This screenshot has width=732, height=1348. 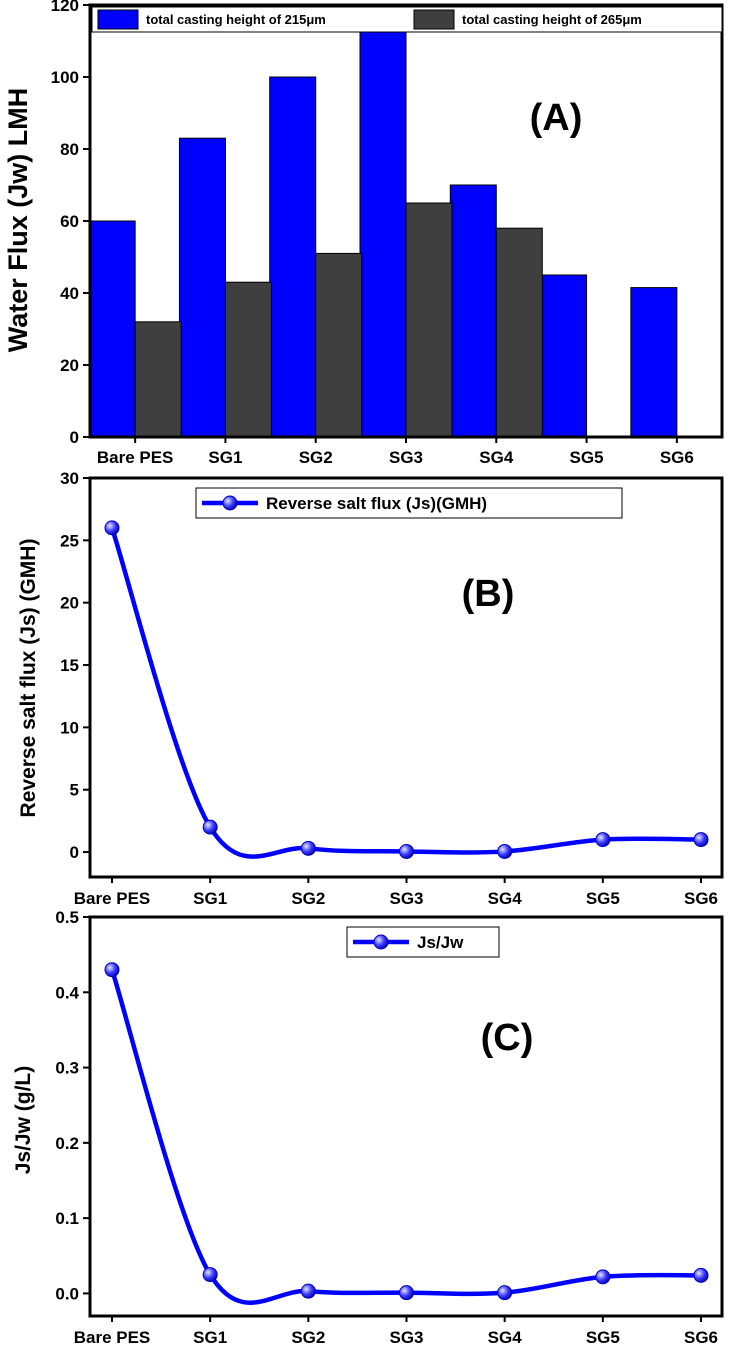 What do you see at coordinates (74, 790) in the screenshot?
I see `y-tick-label: 5` at bounding box center [74, 790].